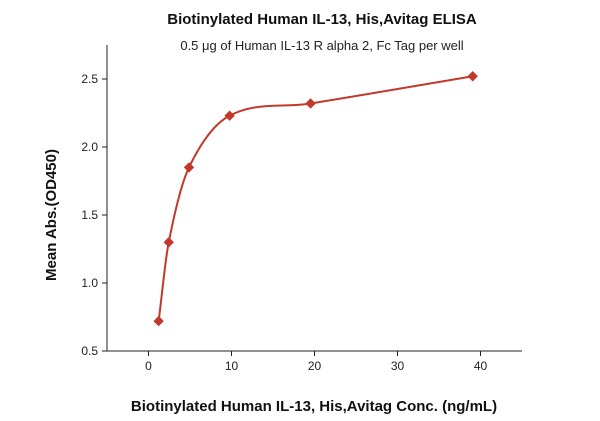  I want to click on x-tick-label: 0, so click(148, 366).